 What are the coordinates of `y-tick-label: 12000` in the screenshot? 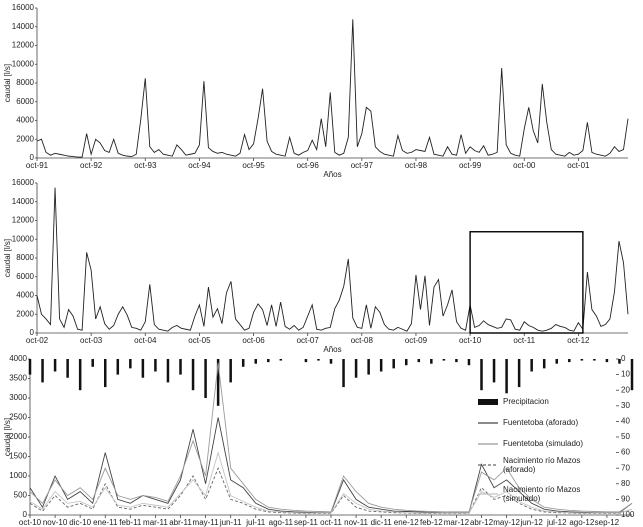 It's located at (23, 220).